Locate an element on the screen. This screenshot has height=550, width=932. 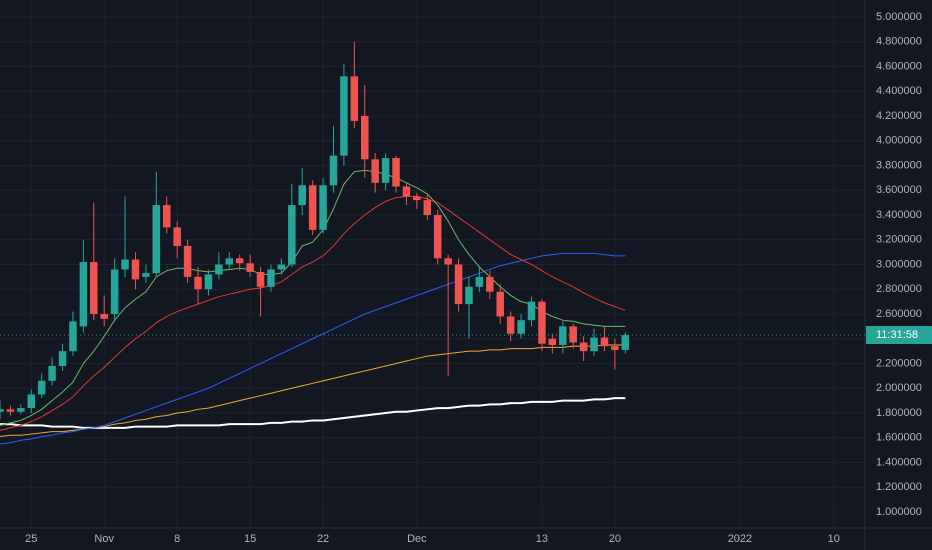
y-tick-label: 5.000000 is located at coordinates (899, 17).